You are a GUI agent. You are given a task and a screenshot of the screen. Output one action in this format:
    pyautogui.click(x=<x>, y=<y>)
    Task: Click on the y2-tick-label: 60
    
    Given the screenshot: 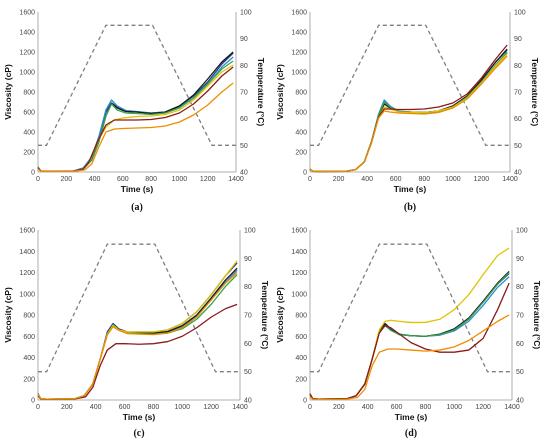 What is the action you would take?
    pyautogui.click(x=248, y=344)
    